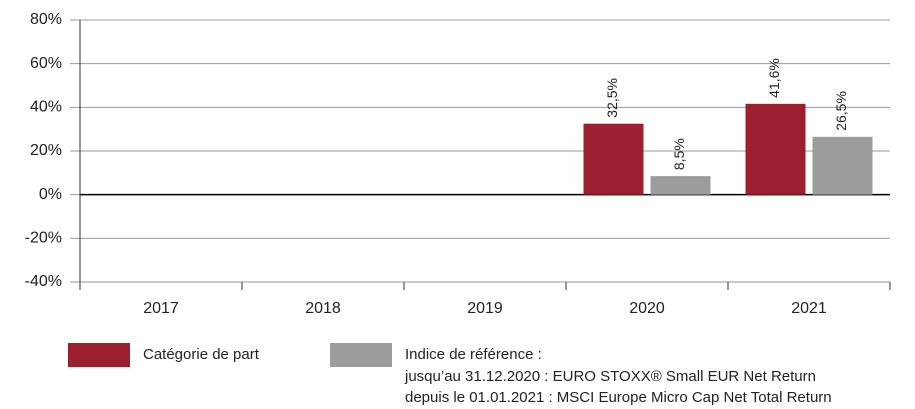  Describe the element at coordinates (473, 354) in the screenshot. I see `legend-label: Indice de référence :` at that location.